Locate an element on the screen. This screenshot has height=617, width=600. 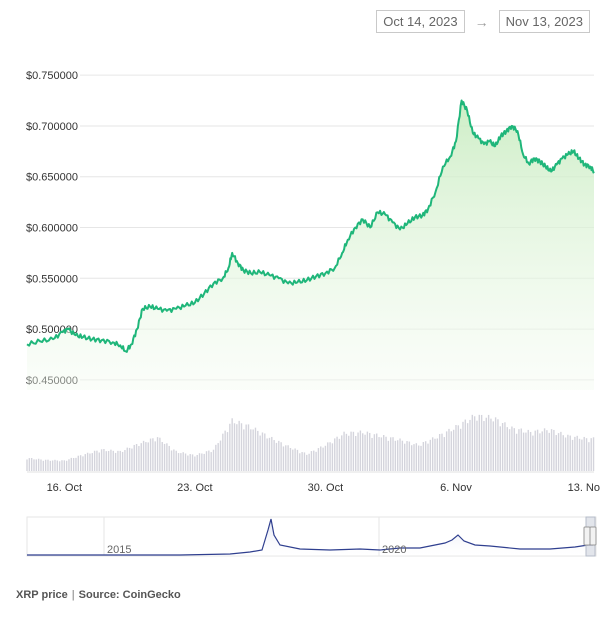
date-from-input: Oct 14, 2023 is located at coordinates (420, 21).